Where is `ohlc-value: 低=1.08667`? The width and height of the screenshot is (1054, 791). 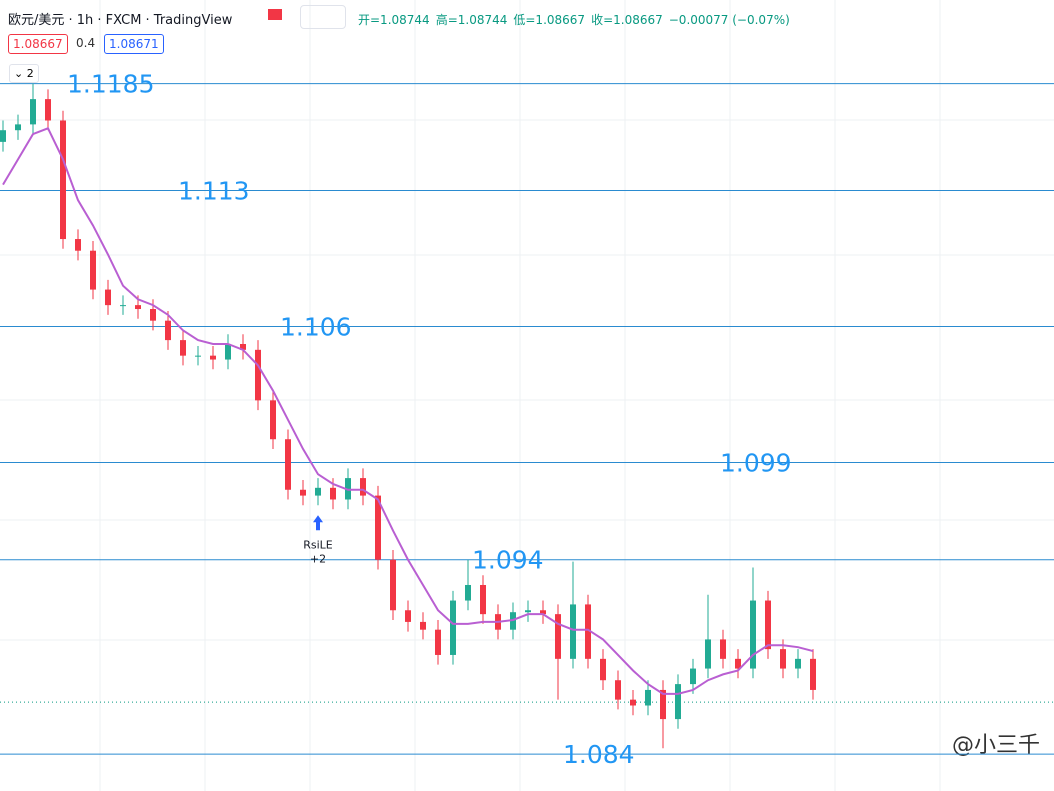
ohlc-value: 低=1.08667 is located at coordinates (549, 20).